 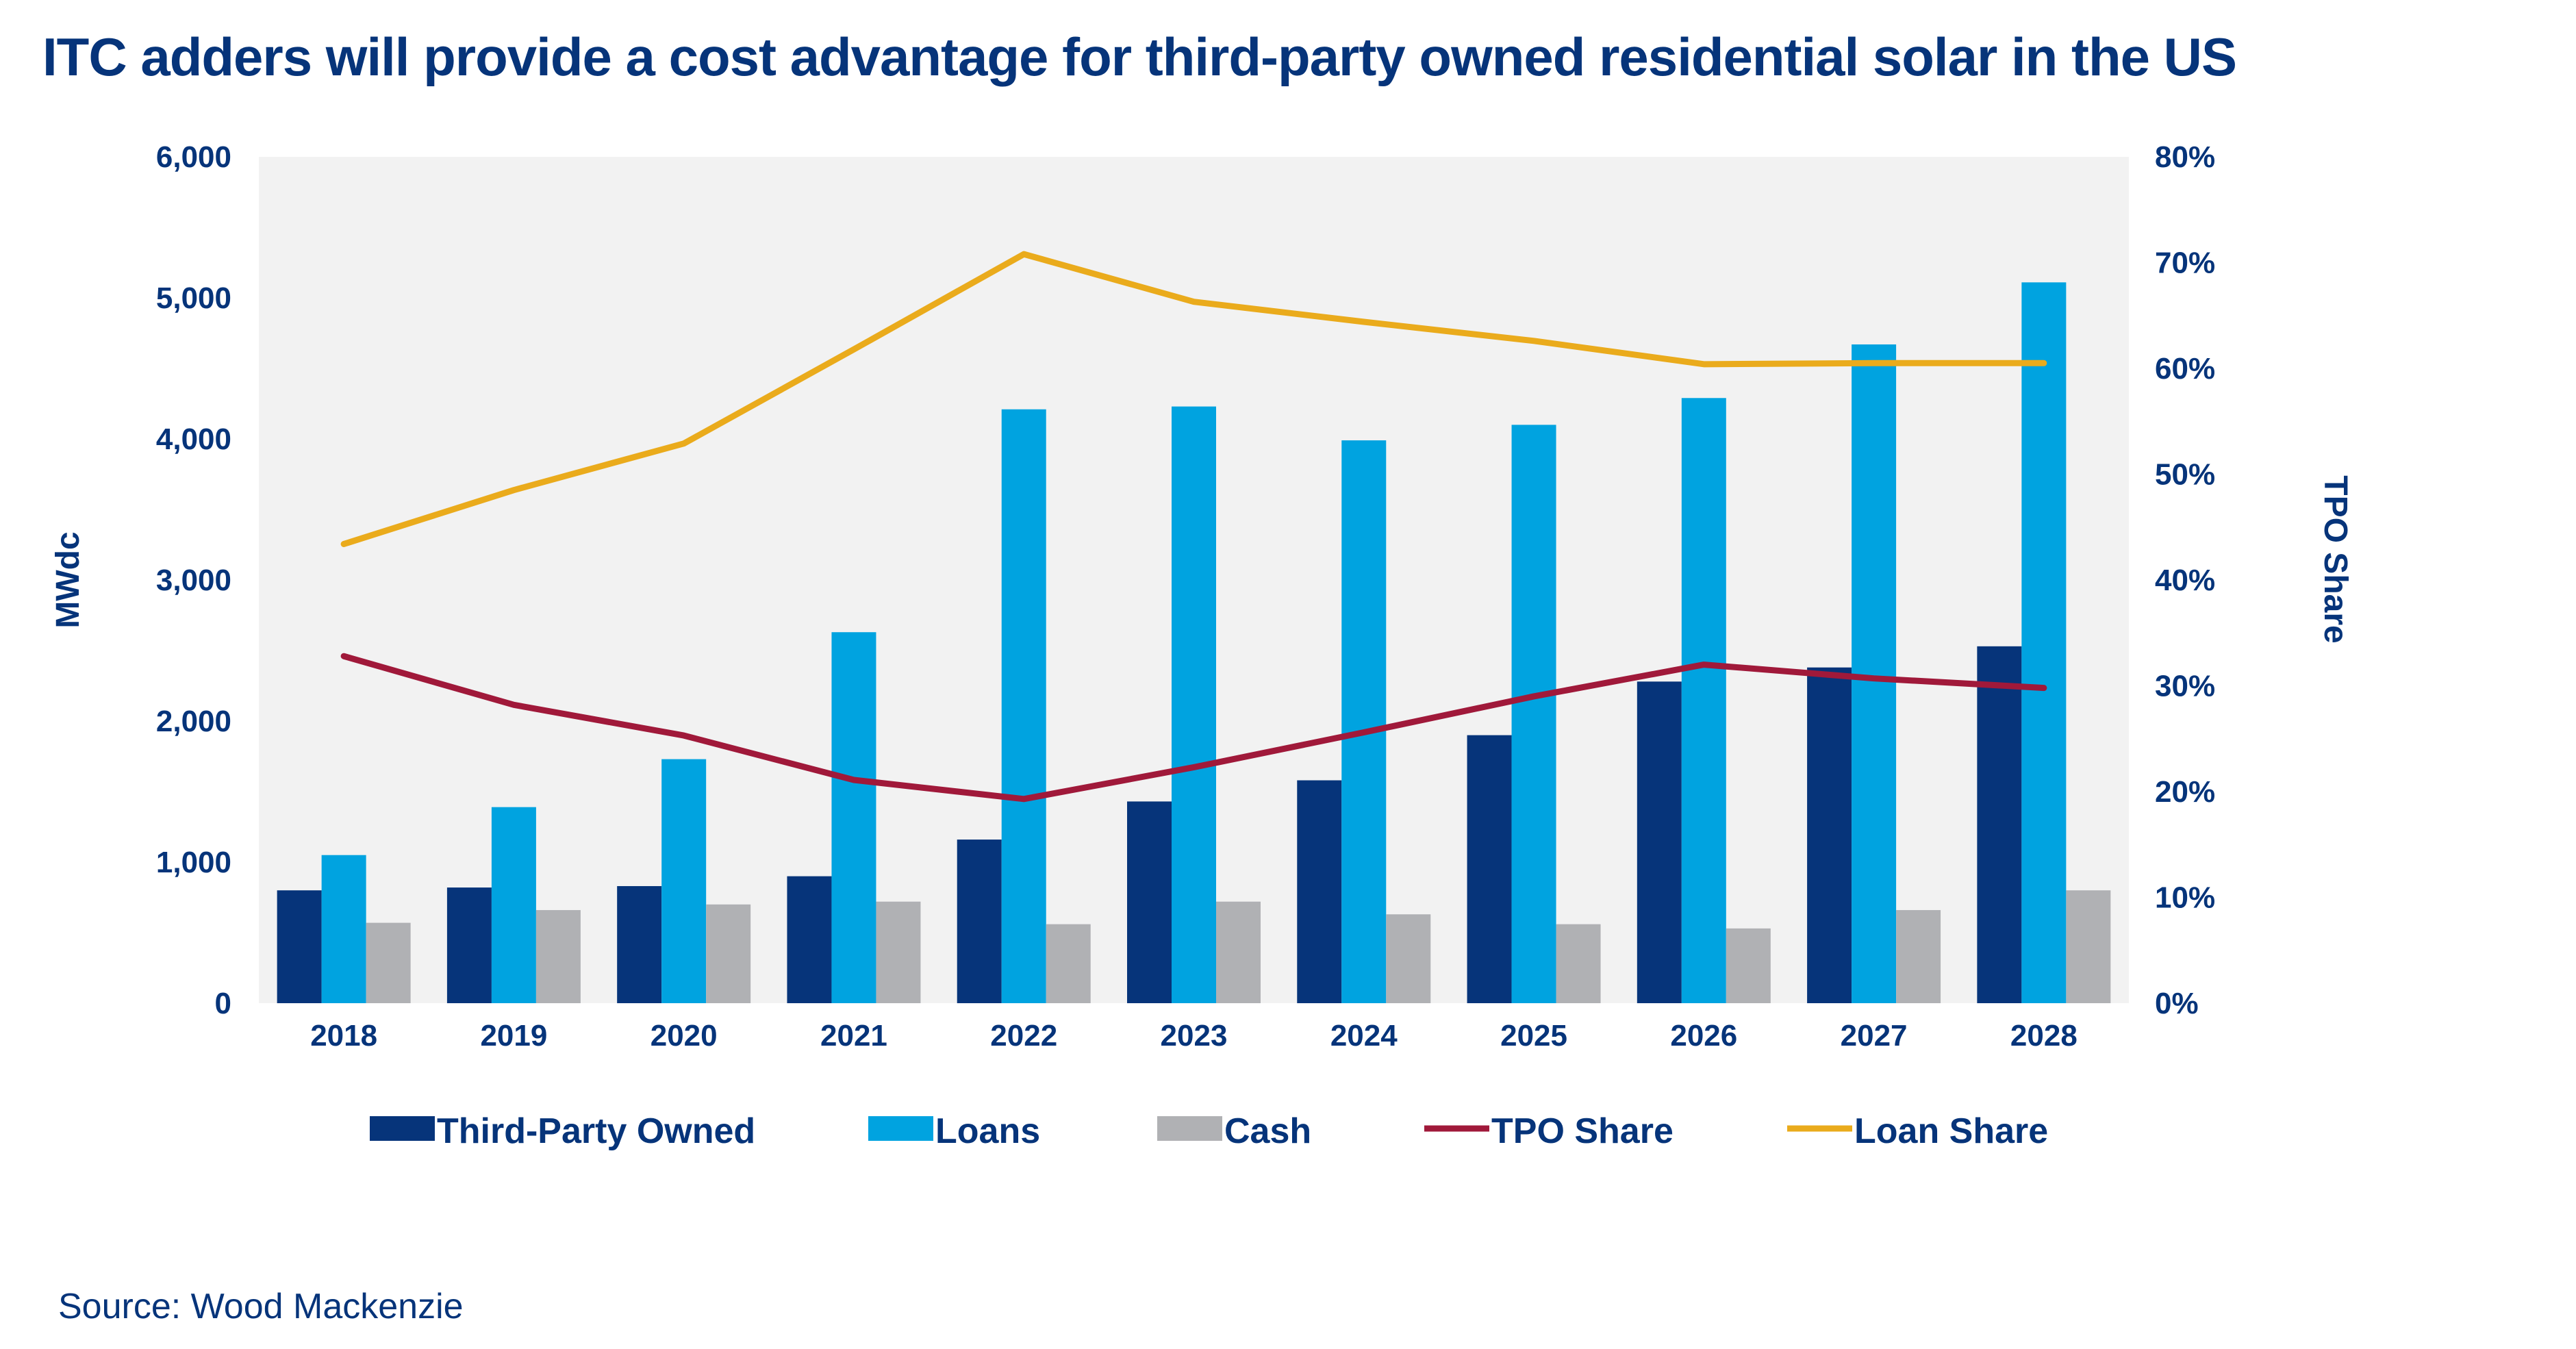 I want to click on y-axis-label: MWdc, so click(x=68, y=579).